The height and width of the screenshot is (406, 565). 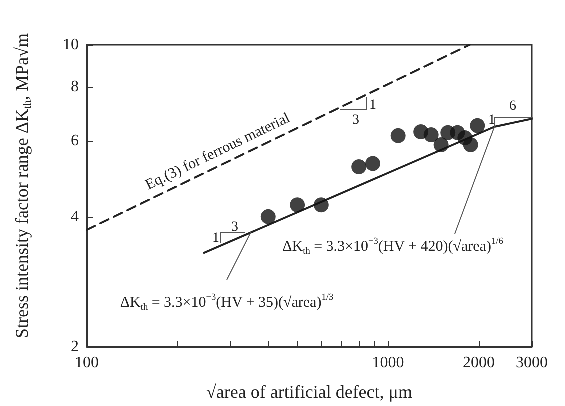 What do you see at coordinates (75, 217) in the screenshot?
I see `y-tick-label: 4` at bounding box center [75, 217].